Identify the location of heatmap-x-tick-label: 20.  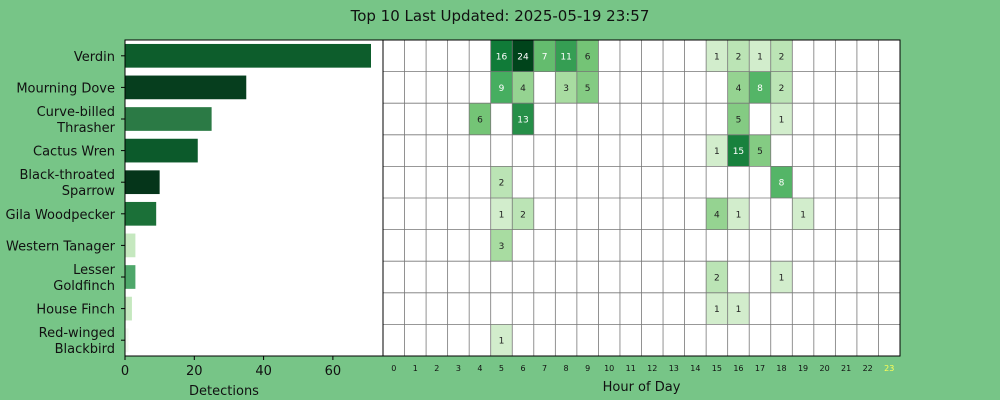
(825, 368).